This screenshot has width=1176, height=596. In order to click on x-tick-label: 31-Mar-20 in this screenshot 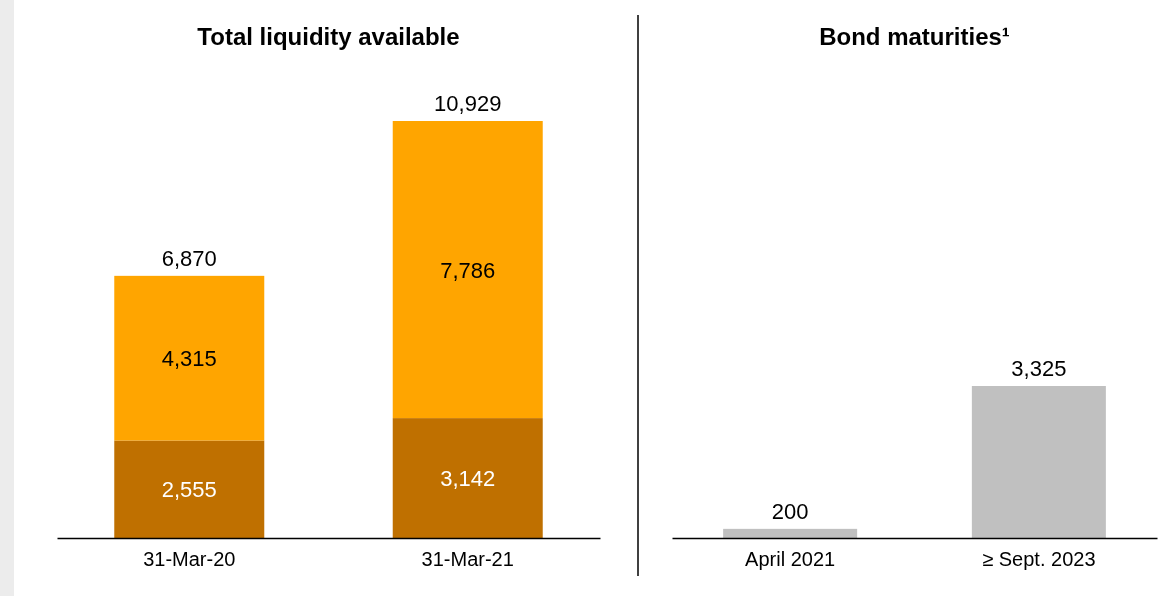, I will do `click(189, 559)`.